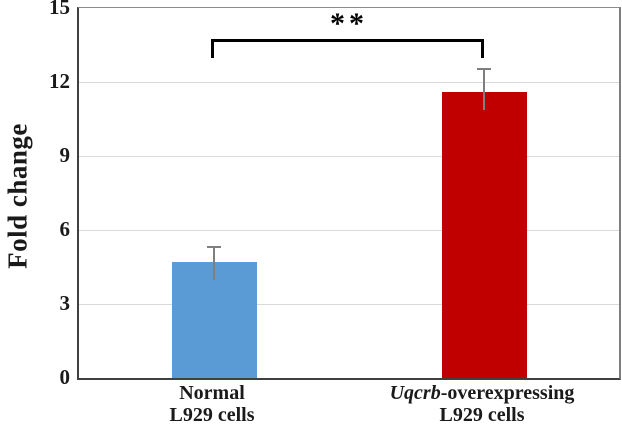 The width and height of the screenshot is (622, 425). What do you see at coordinates (65, 376) in the screenshot?
I see `y-tick-label: 0` at bounding box center [65, 376].